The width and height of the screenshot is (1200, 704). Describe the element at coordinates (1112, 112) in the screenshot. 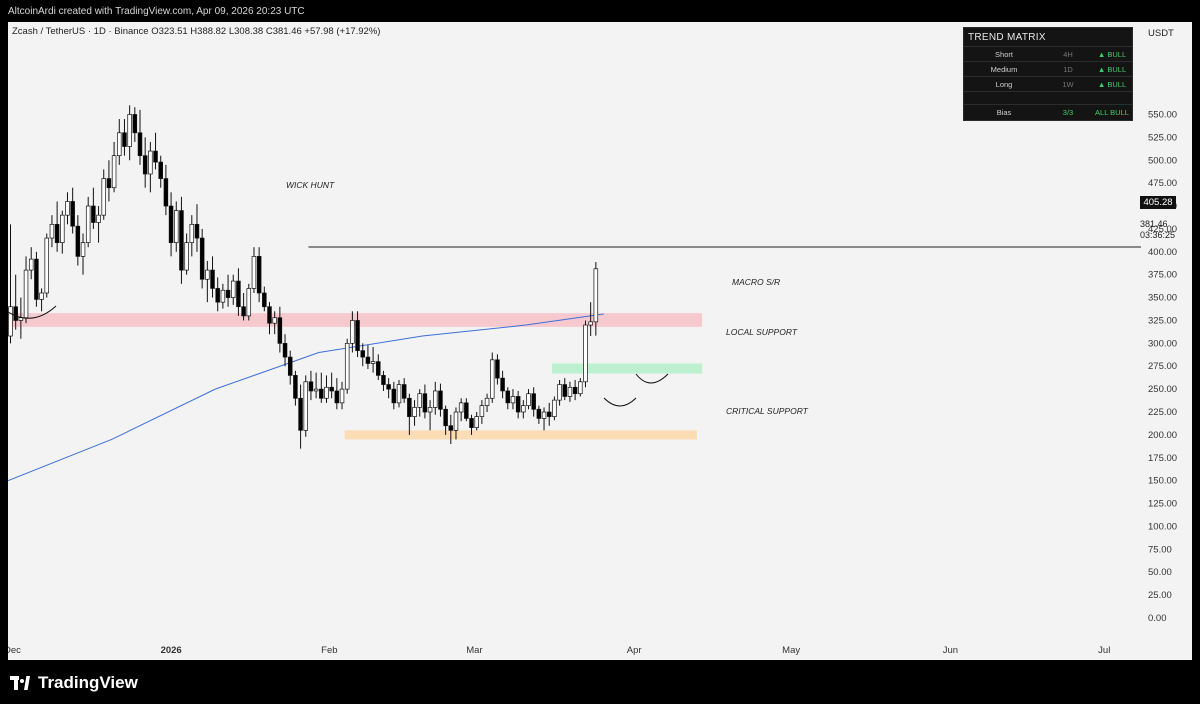

I see `matrix-status: ALL BULL` at that location.